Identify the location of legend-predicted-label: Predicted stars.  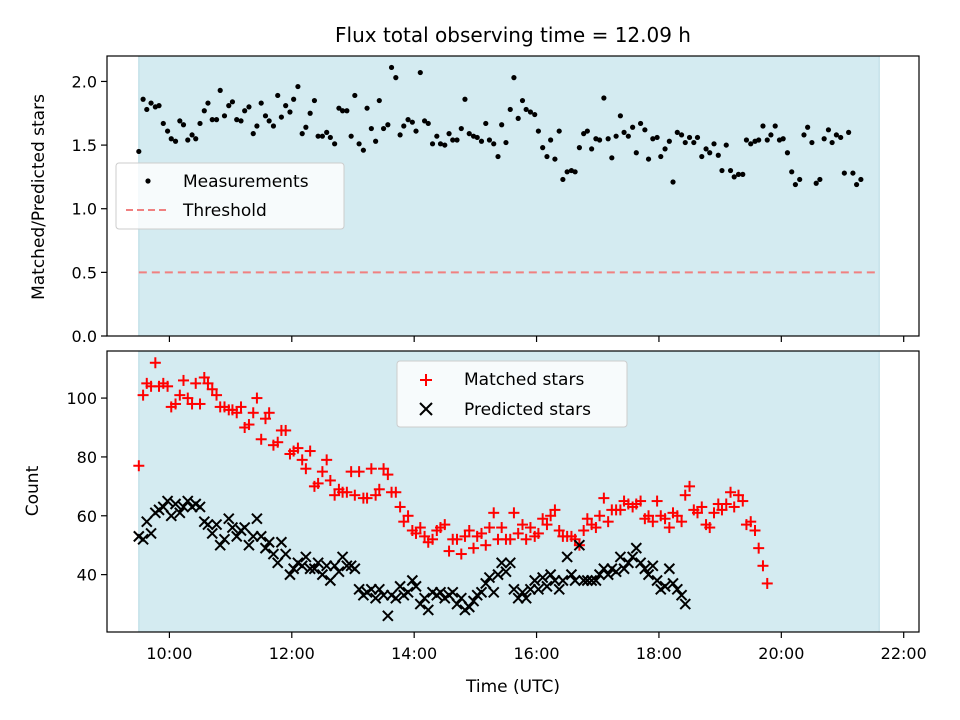
(527, 410).